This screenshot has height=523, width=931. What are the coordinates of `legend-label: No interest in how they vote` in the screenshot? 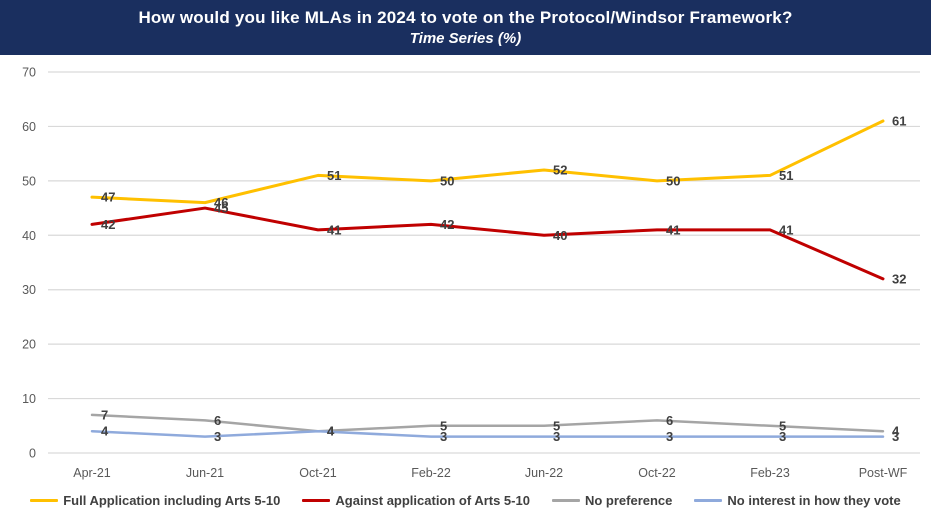 It's located at (814, 500).